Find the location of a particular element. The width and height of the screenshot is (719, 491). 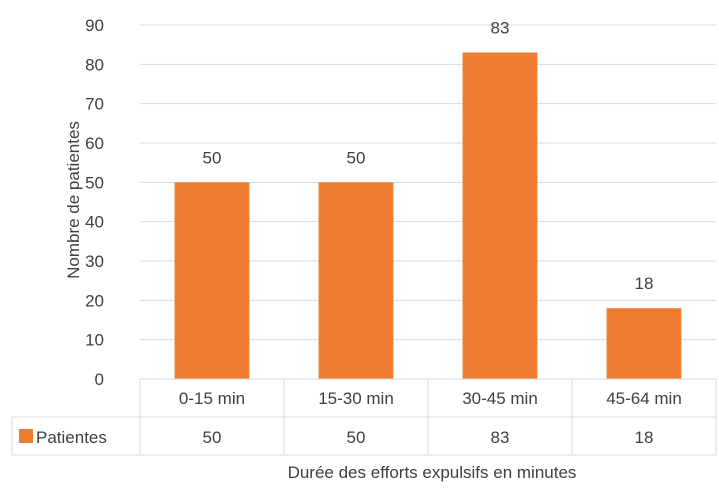

y-tick-label-20: 20 is located at coordinates (94, 300).